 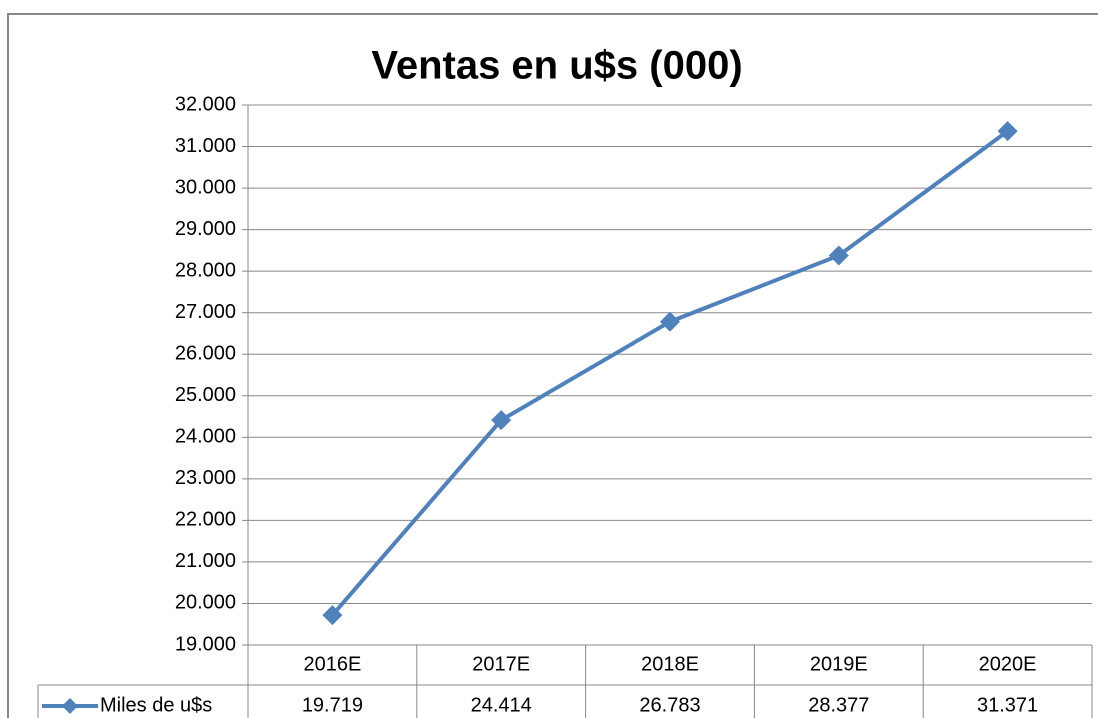 What do you see at coordinates (670, 664) in the screenshot?
I see `x-tick-label: 2018E` at bounding box center [670, 664].